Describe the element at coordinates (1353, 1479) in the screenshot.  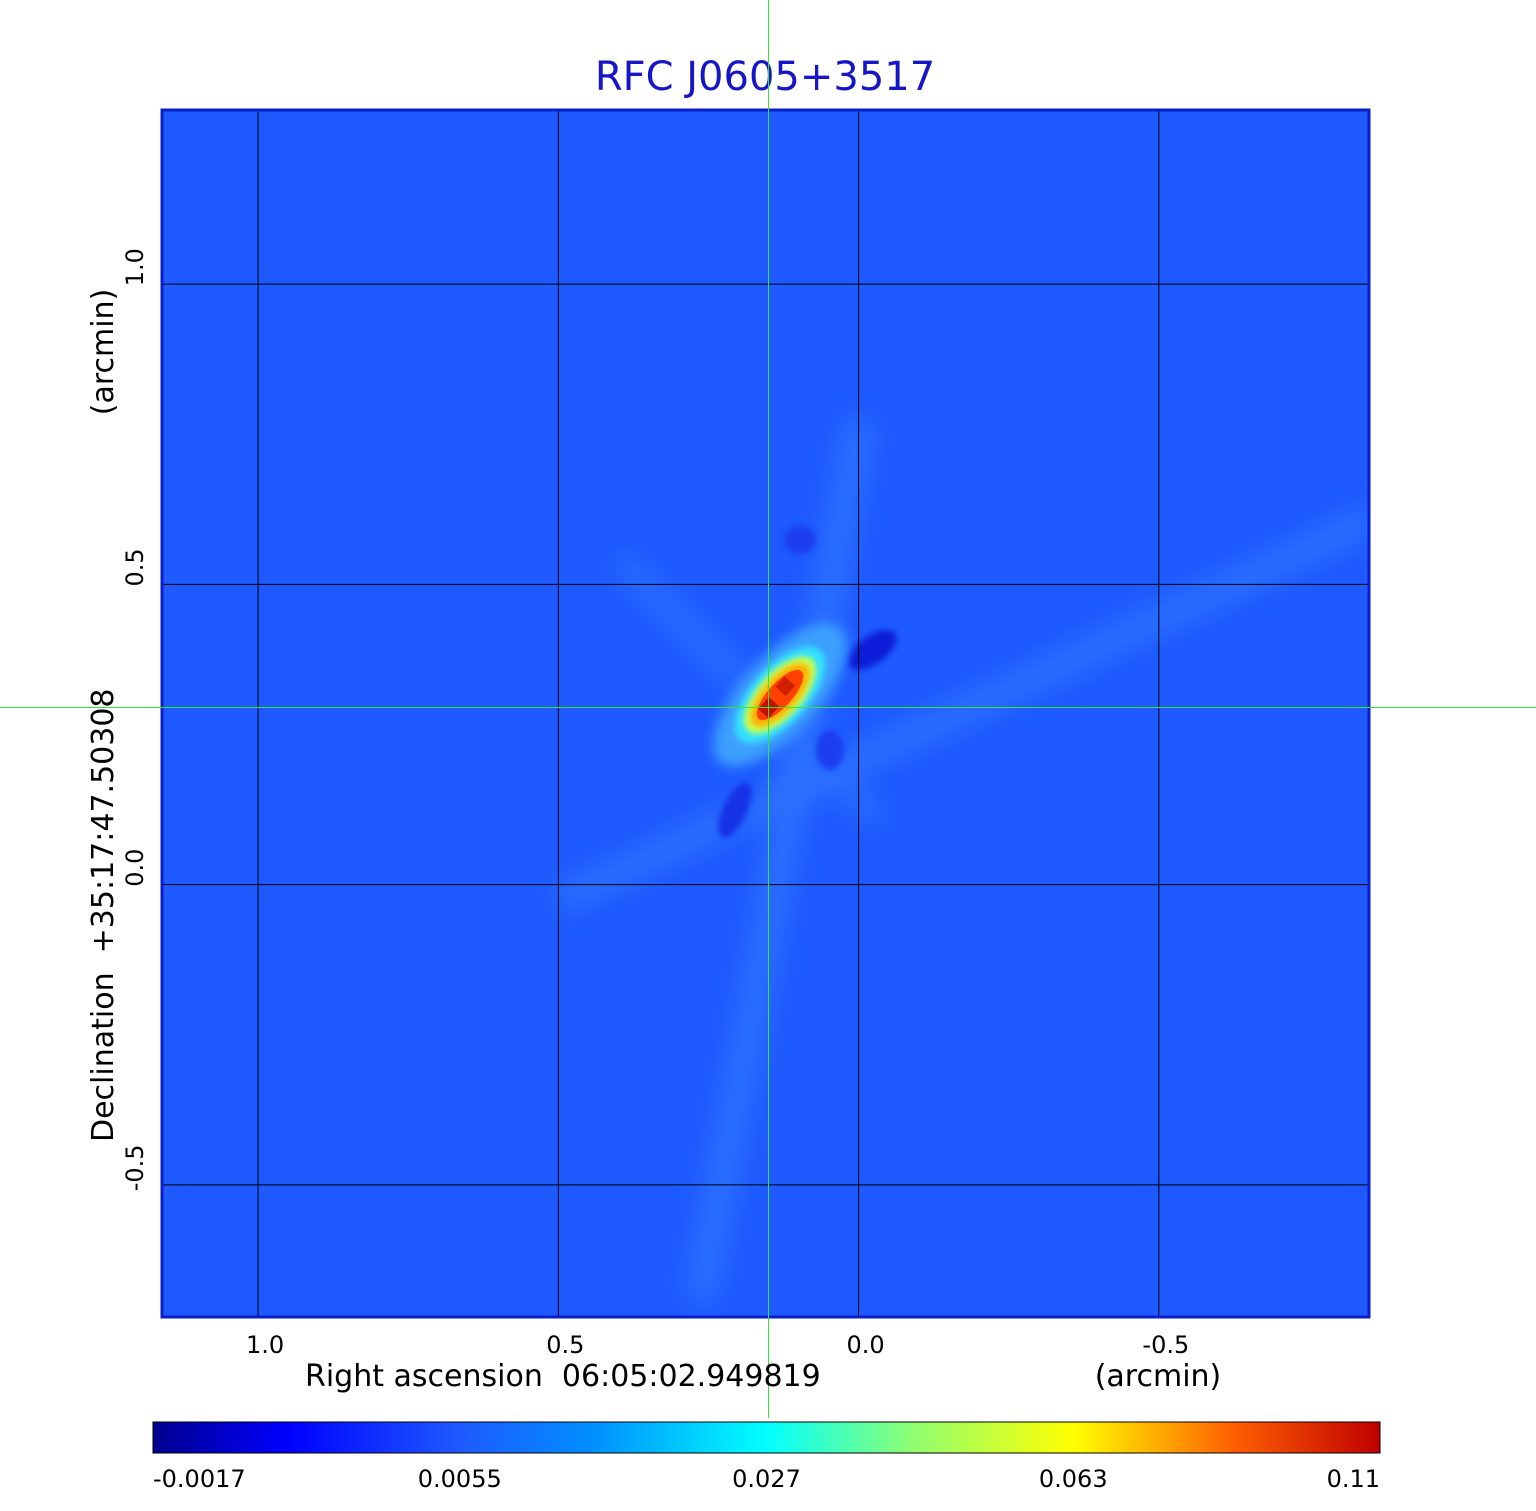
I see `colorbar-tick-label: 0.11` at that location.